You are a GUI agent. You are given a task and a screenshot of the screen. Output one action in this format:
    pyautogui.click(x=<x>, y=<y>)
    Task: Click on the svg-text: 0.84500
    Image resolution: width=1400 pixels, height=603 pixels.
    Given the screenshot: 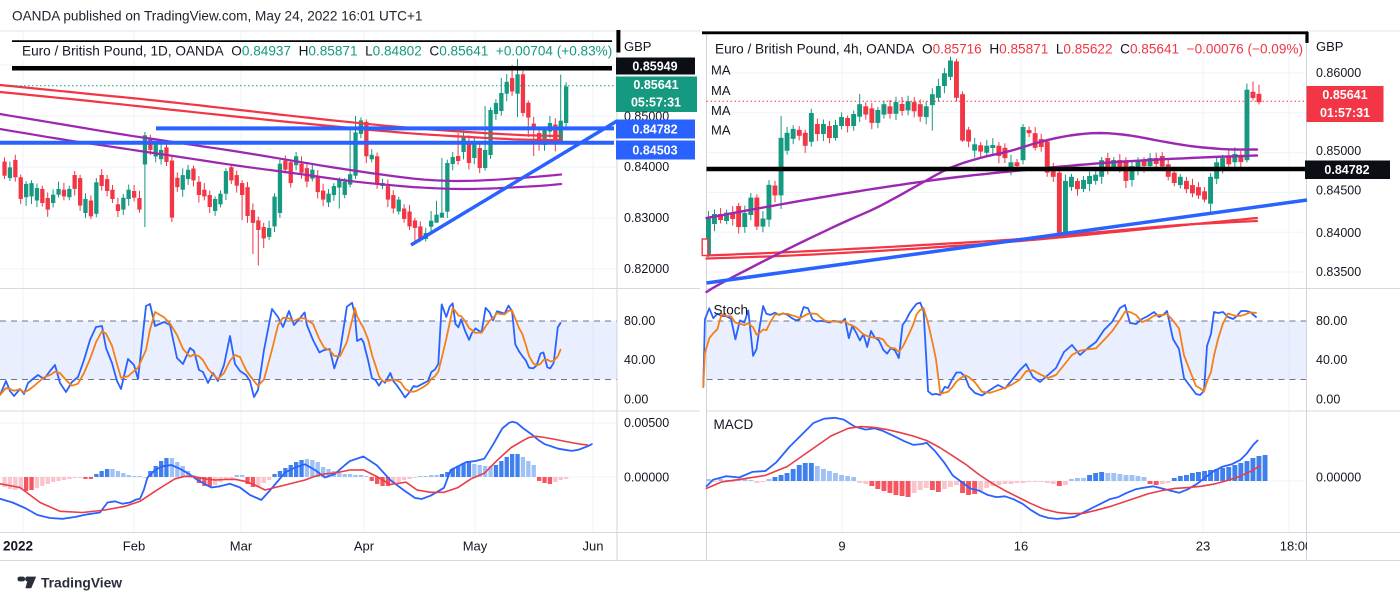 What is the action you would take?
    pyautogui.click(x=1338, y=191)
    